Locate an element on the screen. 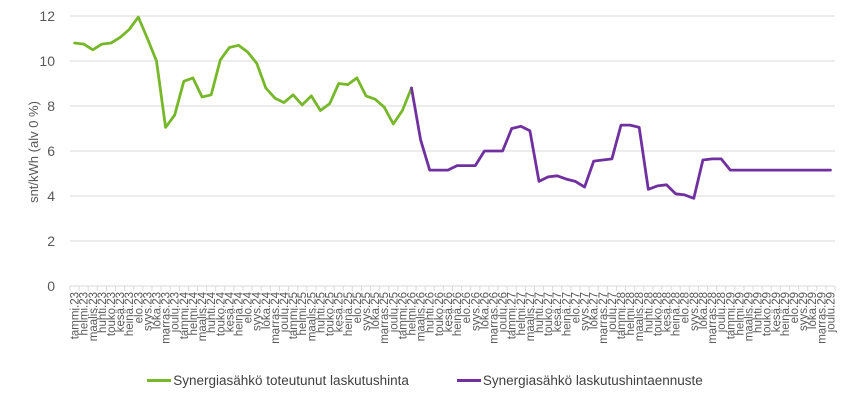  x-tick-label: marras.28 is located at coordinates (713, 318).